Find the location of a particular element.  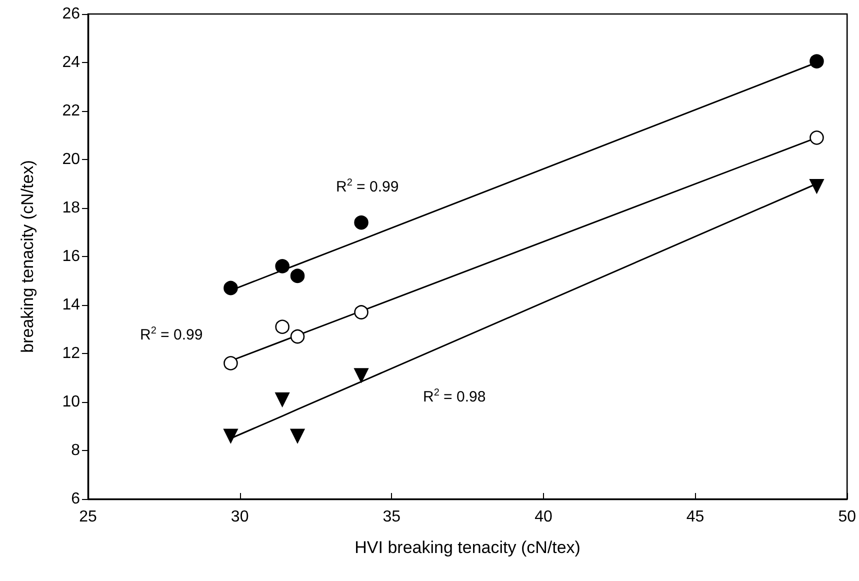

x-tick-label: 50 is located at coordinates (847, 517).